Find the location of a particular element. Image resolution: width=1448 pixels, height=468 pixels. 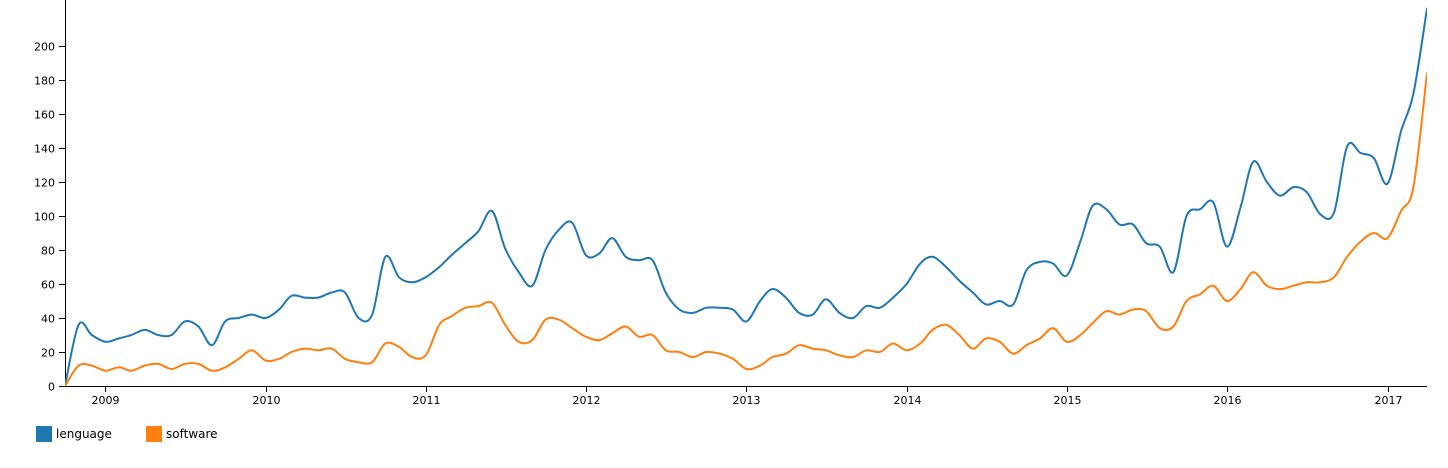

x-tick-label: 2012 is located at coordinates (587, 400).